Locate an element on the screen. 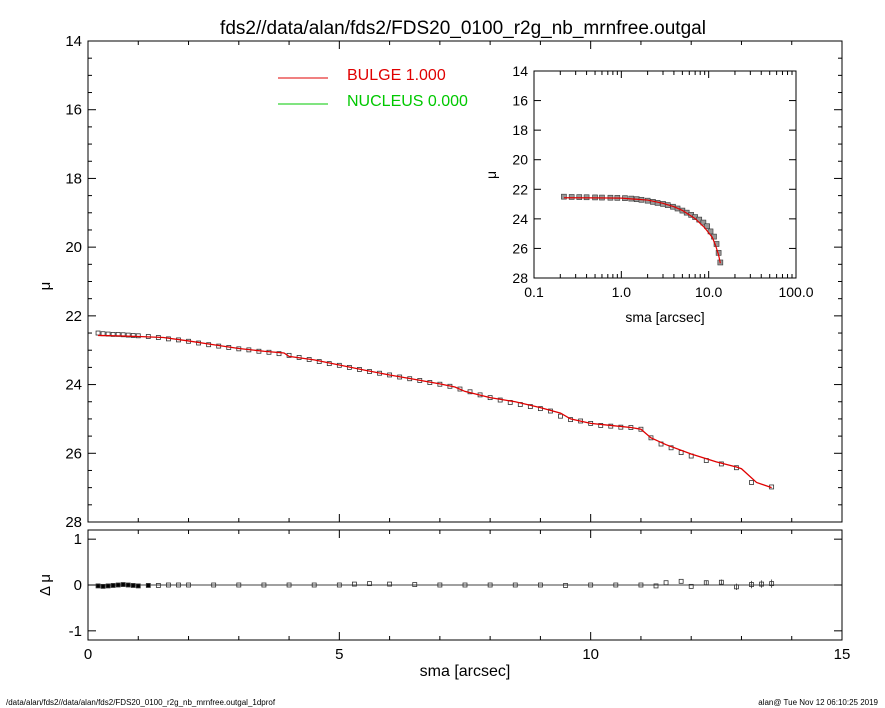 This screenshot has width=885, height=708. inset-y-tick-label: 22 is located at coordinates (520, 189).